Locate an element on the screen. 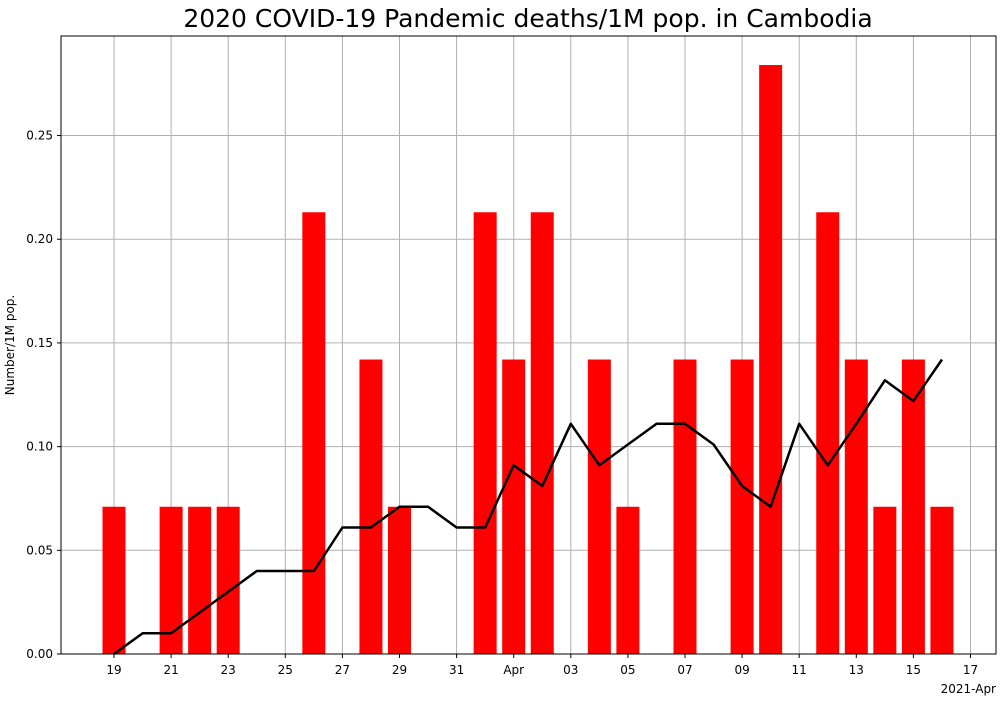 The width and height of the screenshot is (1000, 704). x-tick-label: 25 is located at coordinates (285, 670).